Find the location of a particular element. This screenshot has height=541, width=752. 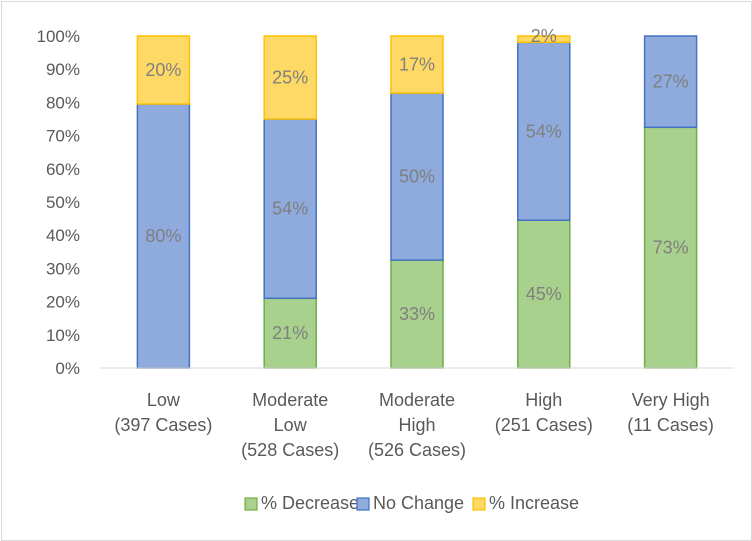

data-label: 50% is located at coordinates (417, 177).